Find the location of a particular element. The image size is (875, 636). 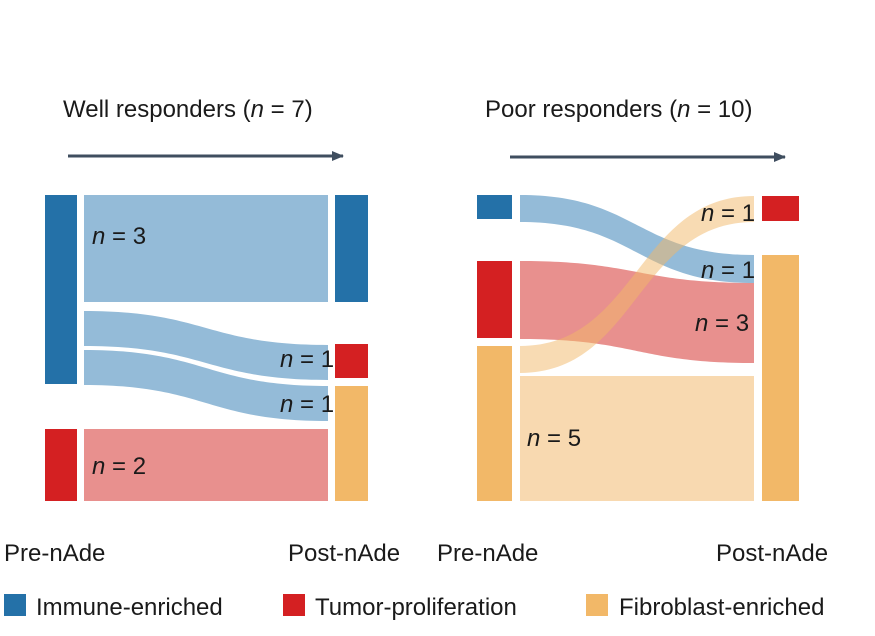

legend-item-tumor: Tumor-proliferation is located at coordinates (400, 607).